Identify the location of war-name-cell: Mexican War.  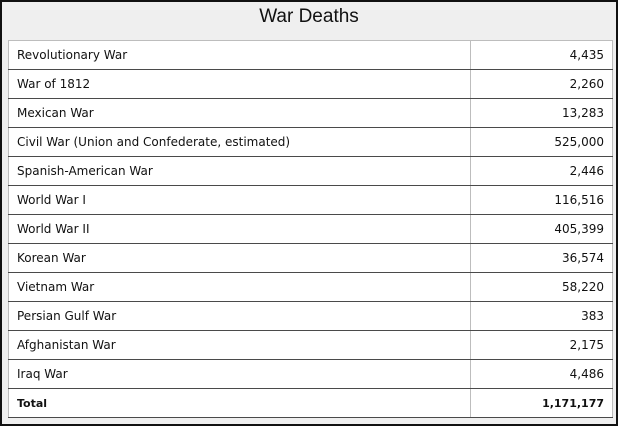
(239, 113).